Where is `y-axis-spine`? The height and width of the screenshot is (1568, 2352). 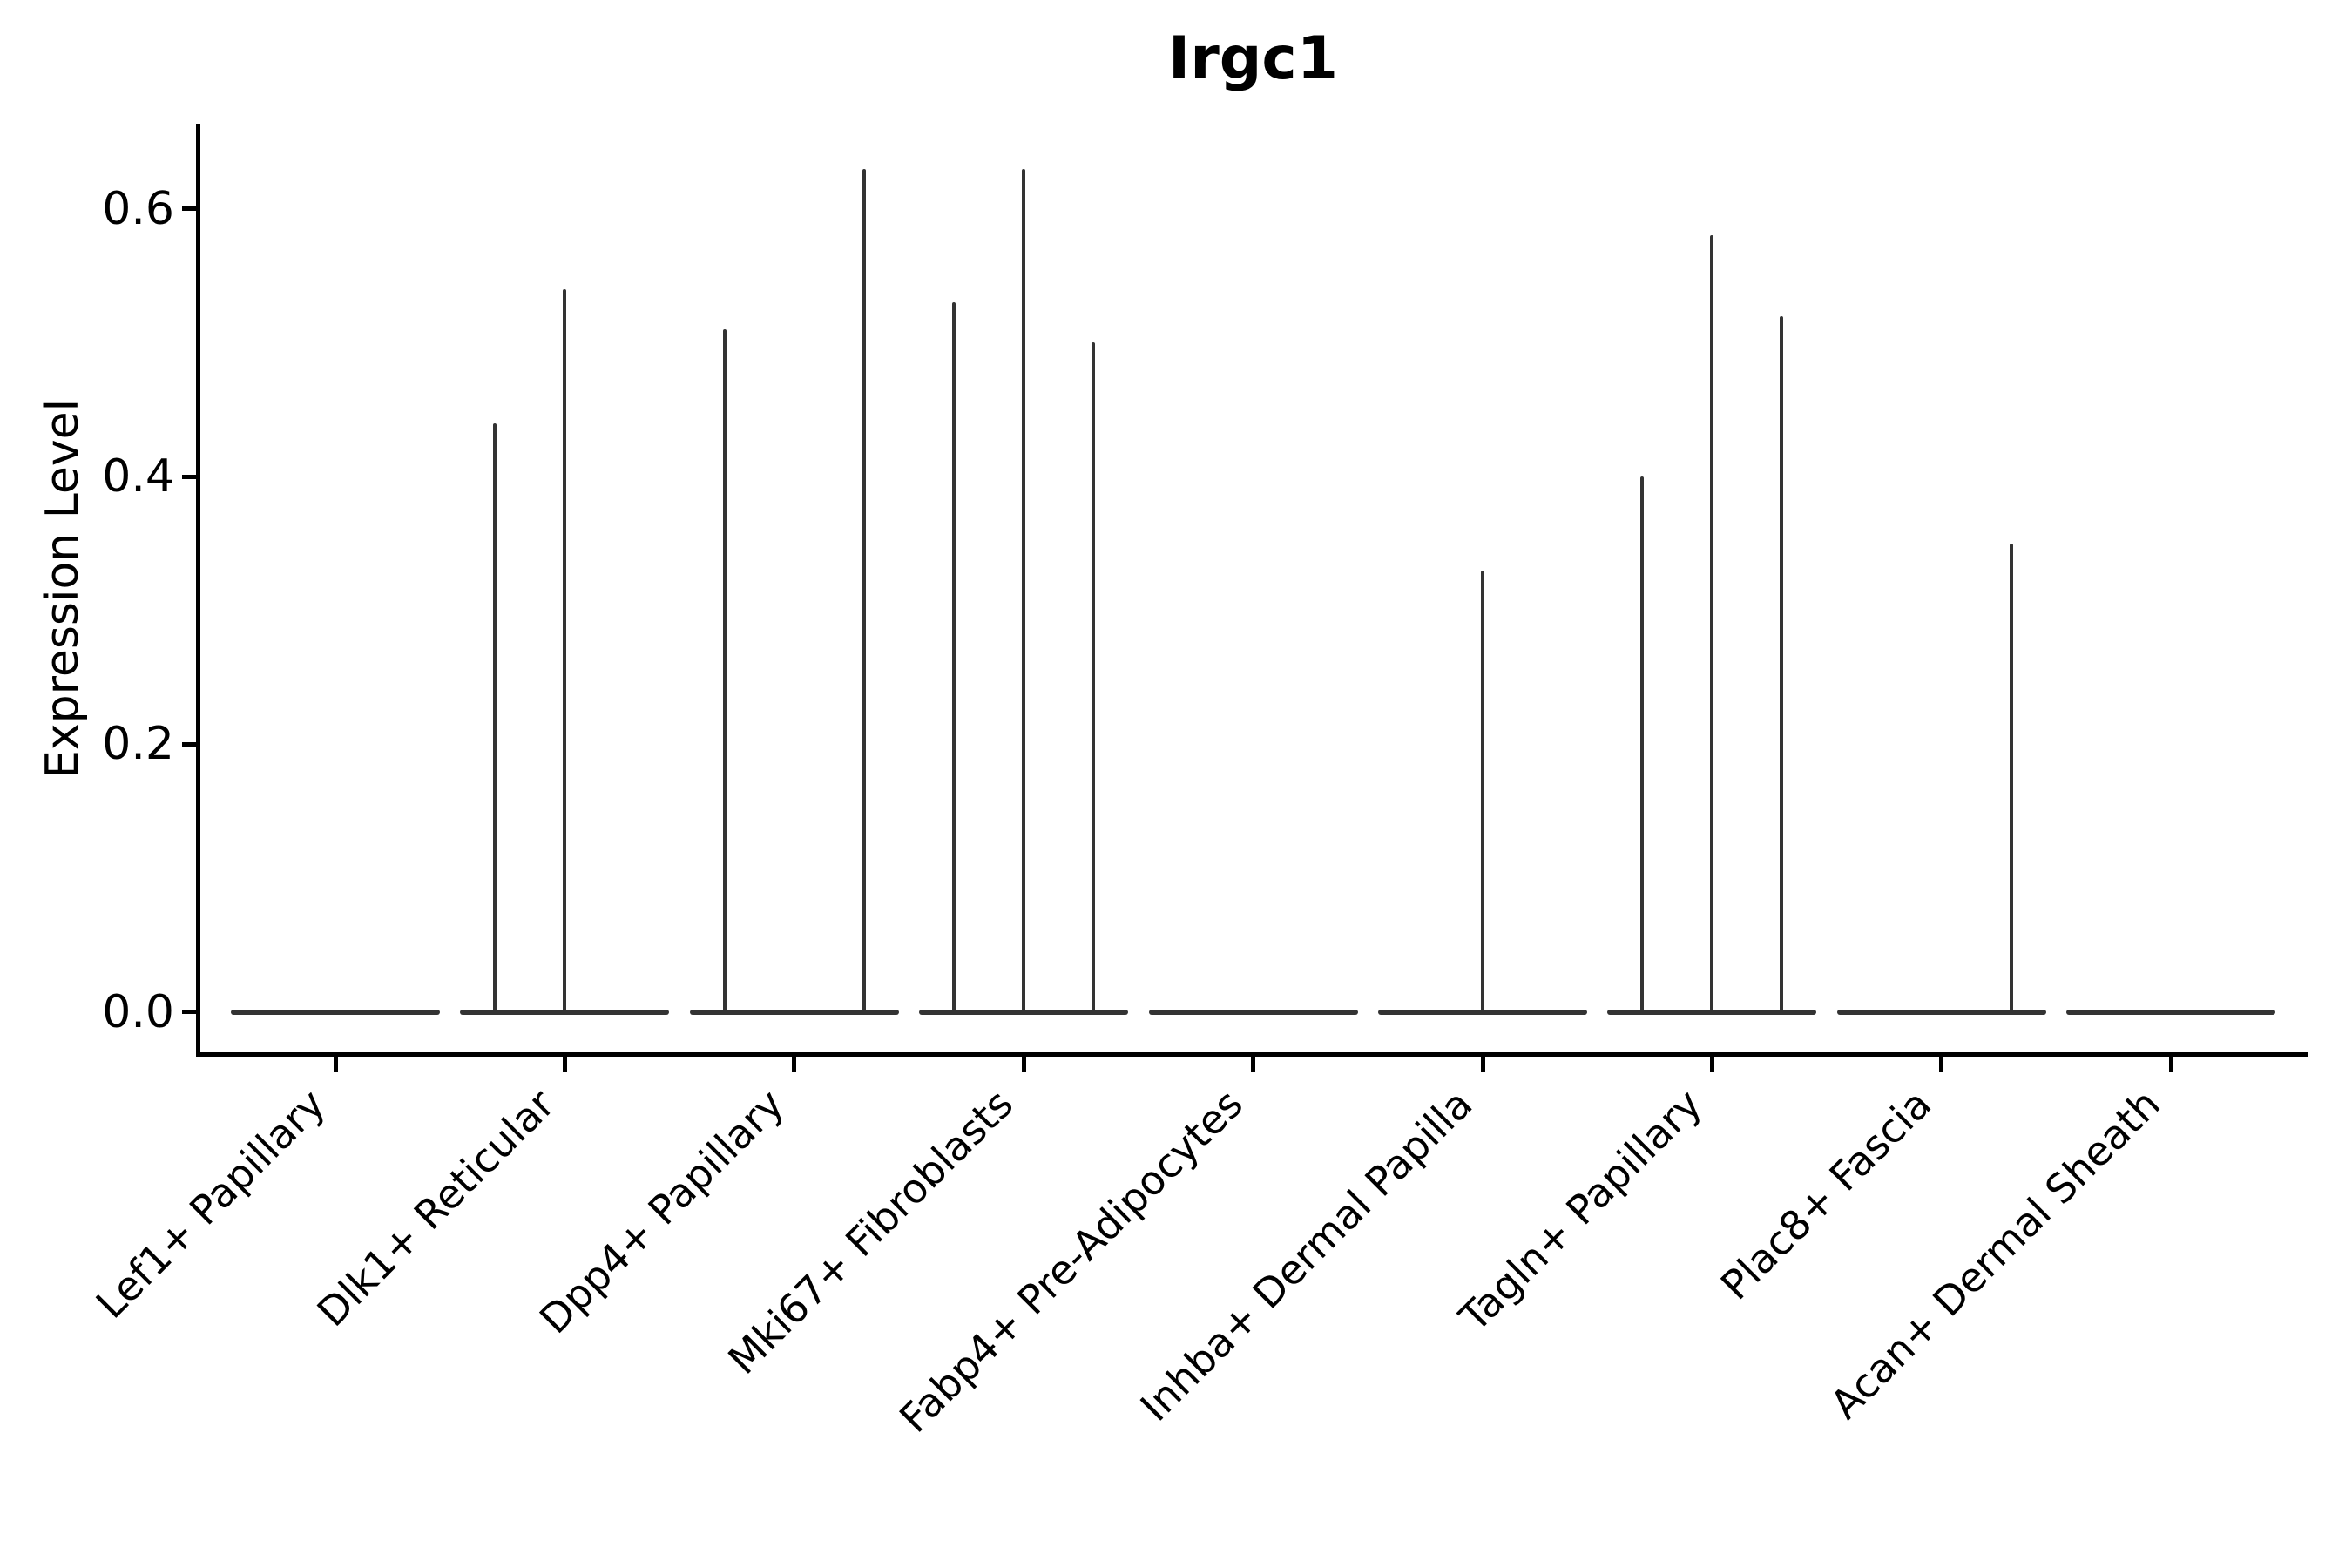
y-axis-spine is located at coordinates (198, 590).